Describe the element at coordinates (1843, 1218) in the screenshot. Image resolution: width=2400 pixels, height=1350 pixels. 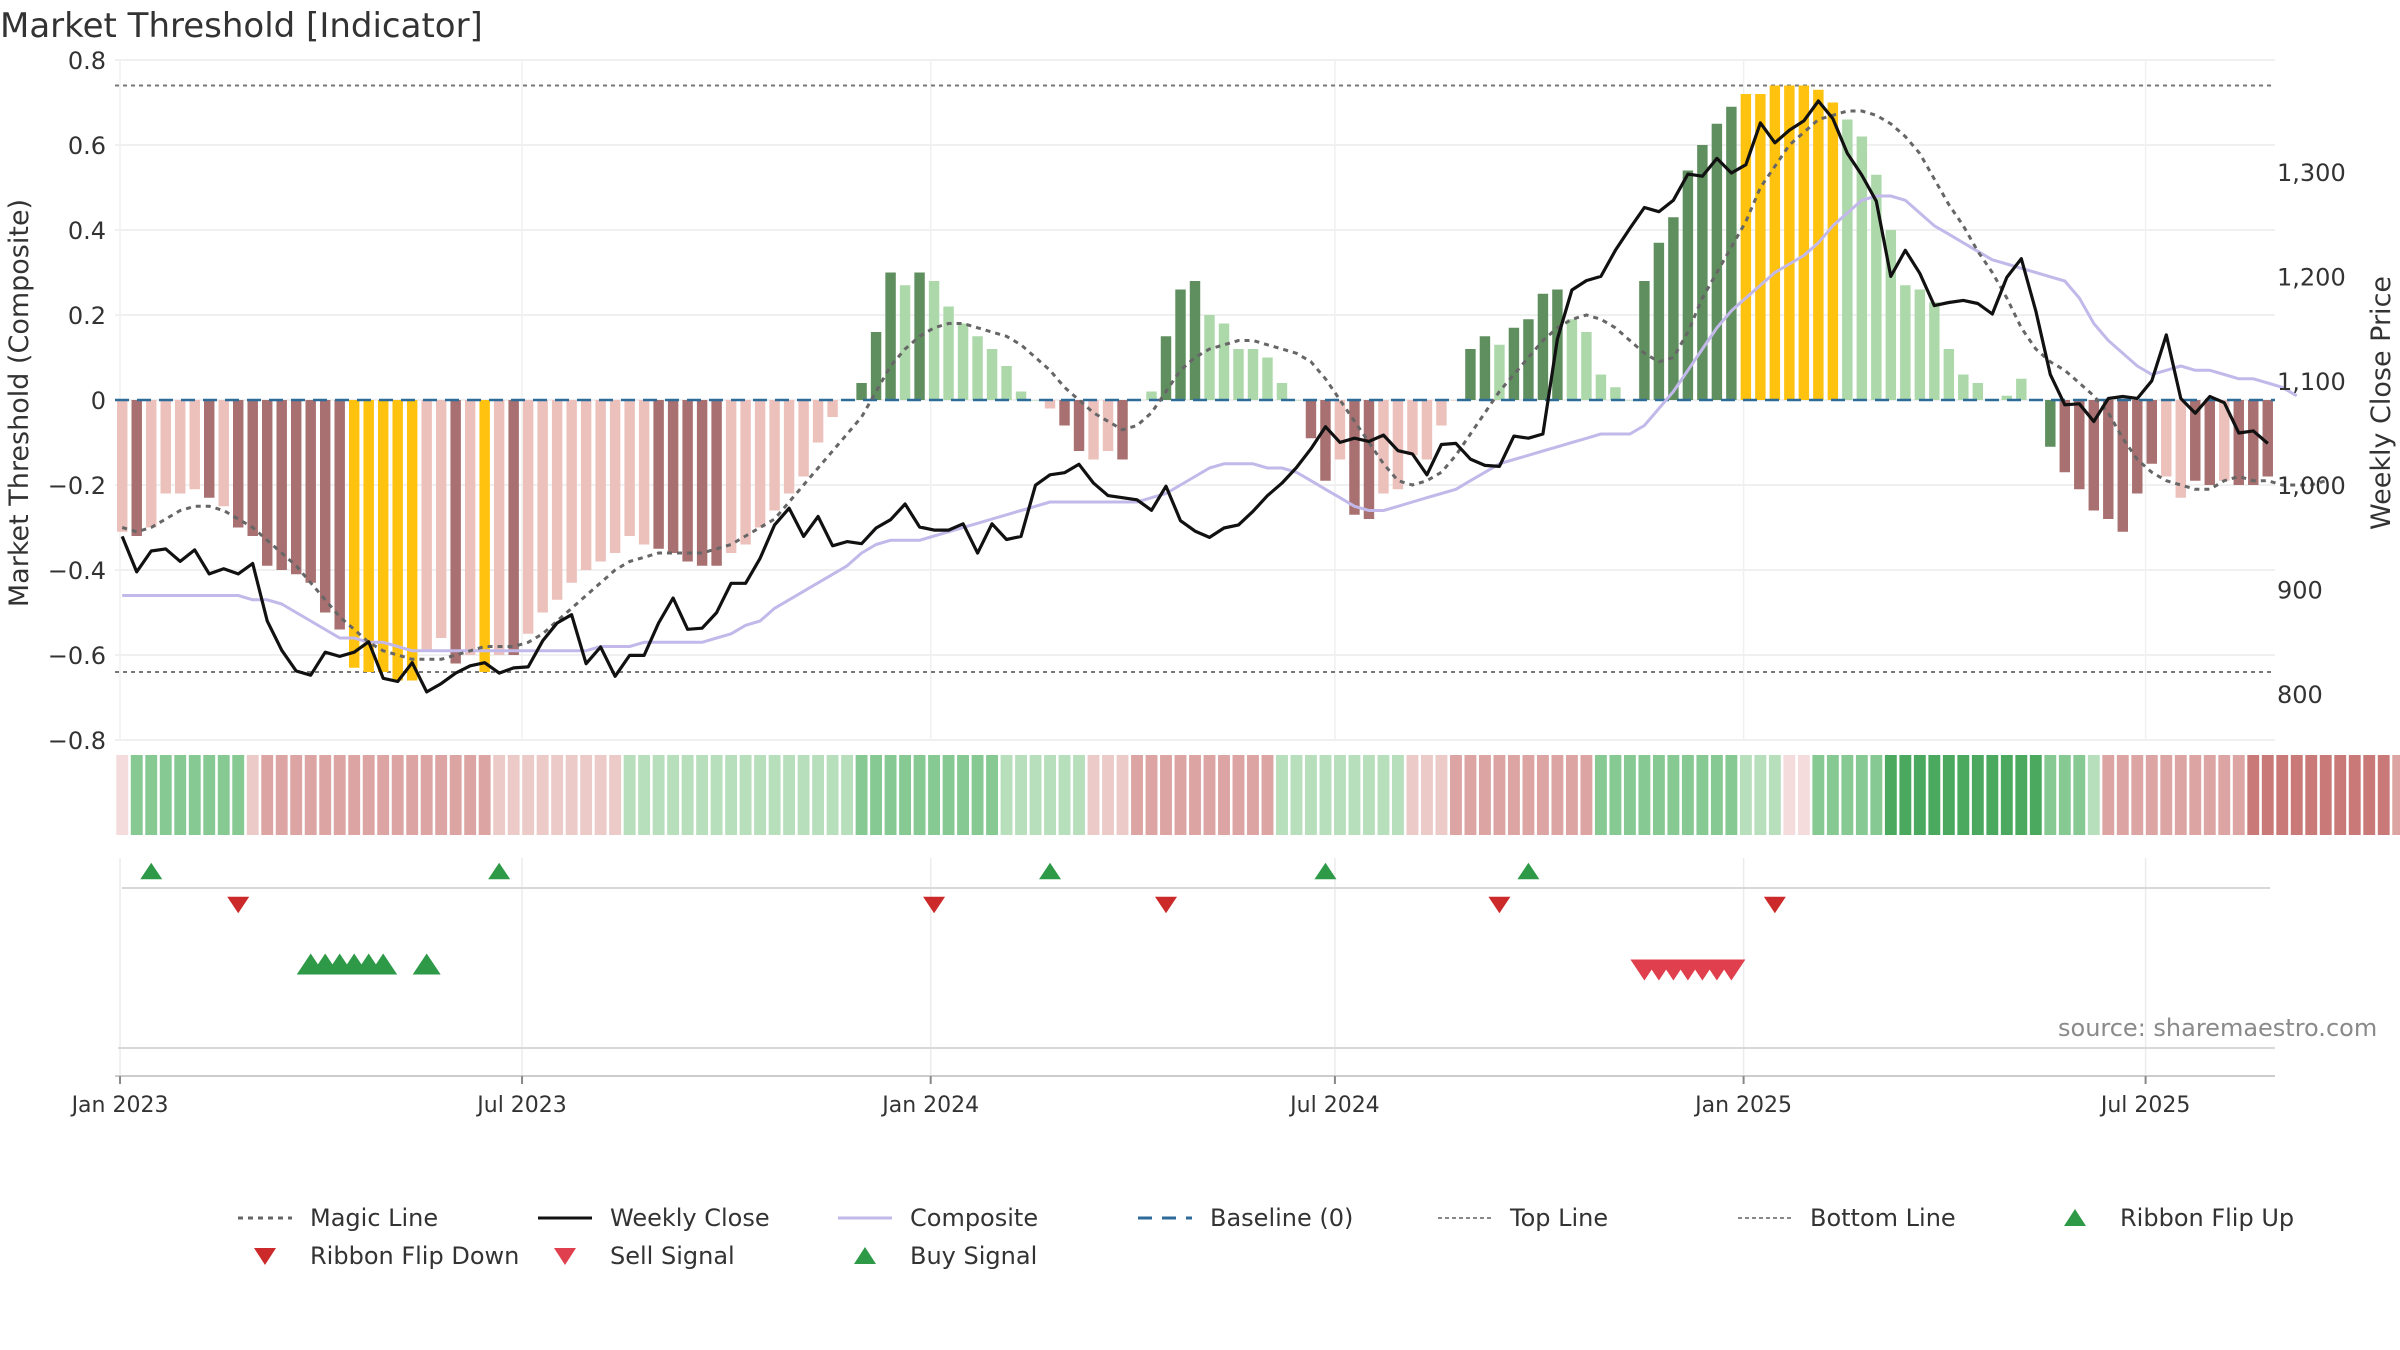
I see `legend-item: Bottom Line` at that location.